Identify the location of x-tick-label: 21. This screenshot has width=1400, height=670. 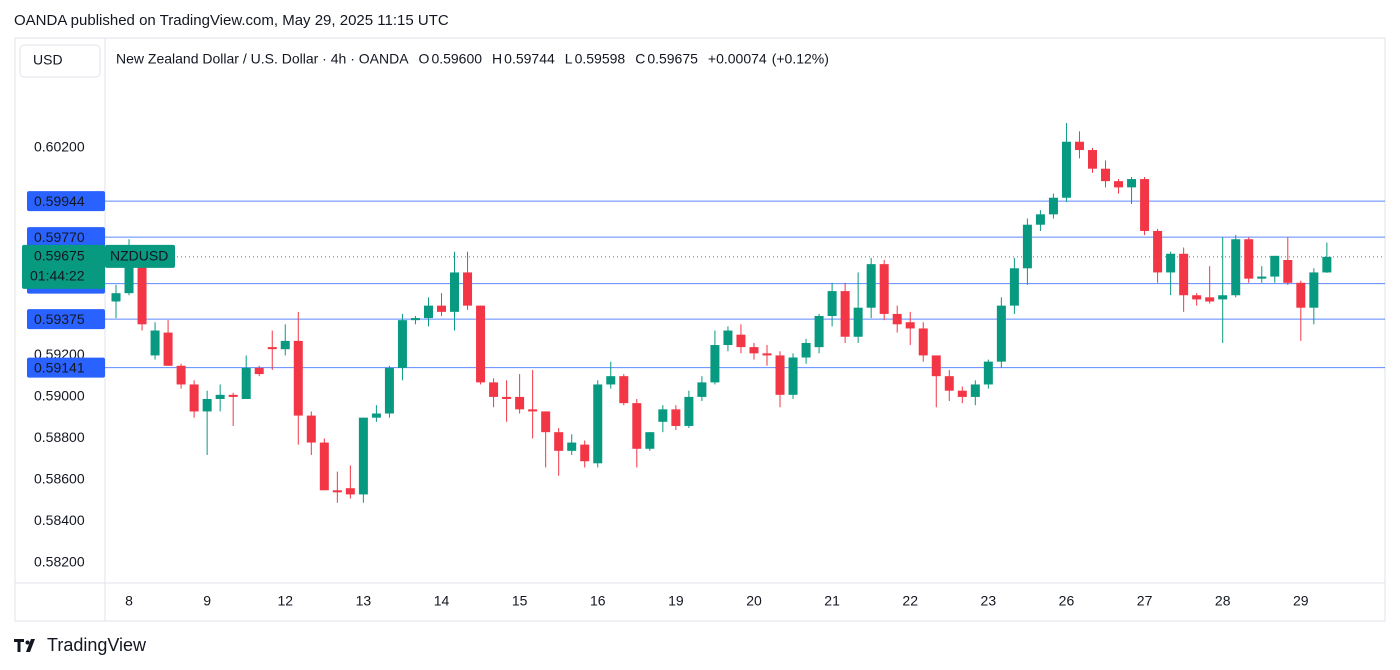
(832, 601).